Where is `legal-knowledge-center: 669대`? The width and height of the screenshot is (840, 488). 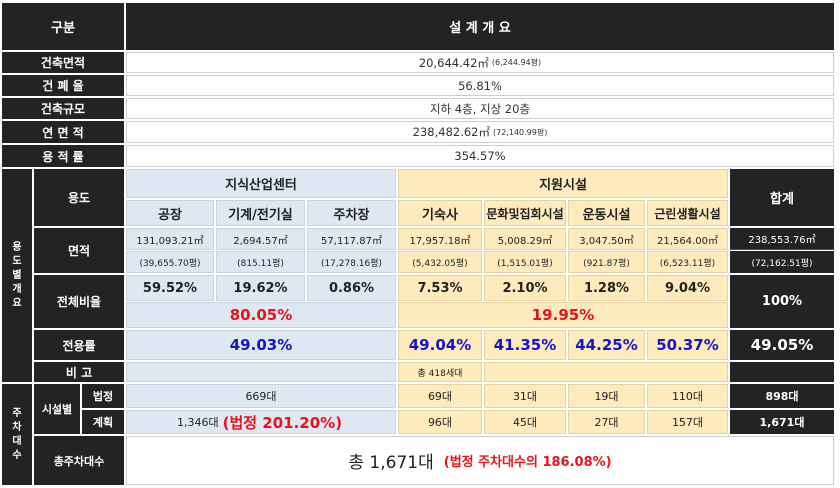
legal-knowledge-center: 669대 is located at coordinates (261, 396).